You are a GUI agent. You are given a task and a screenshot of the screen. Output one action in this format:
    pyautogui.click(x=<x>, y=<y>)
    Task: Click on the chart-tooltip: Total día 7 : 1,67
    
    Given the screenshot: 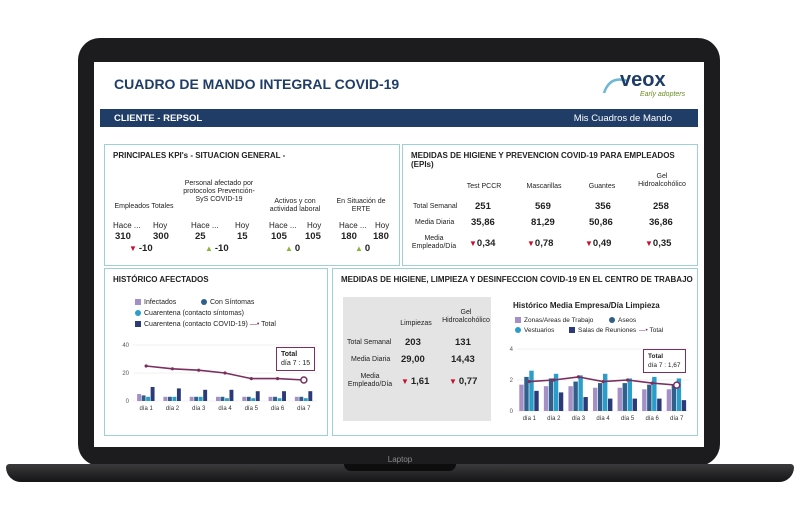 What is the action you would take?
    pyautogui.click(x=664, y=361)
    